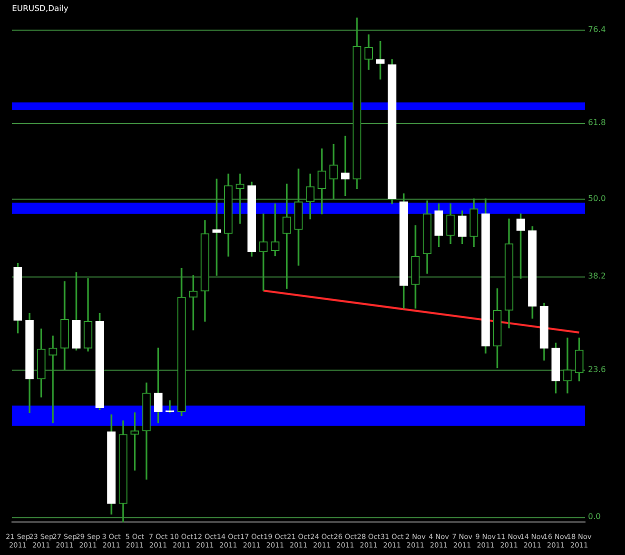 Image resolution: width=625 pixels, height=555 pixels. What do you see at coordinates (597, 198) in the screenshot?
I see `text: 50.0` at bounding box center [597, 198].